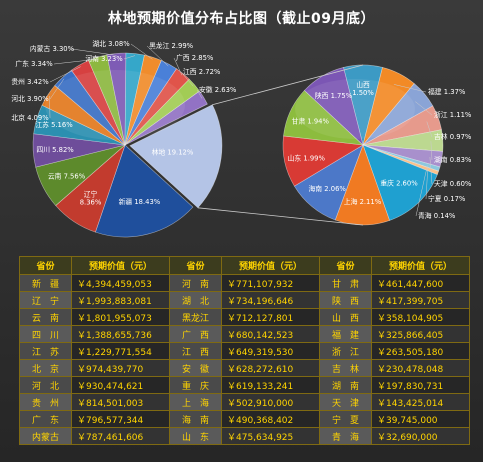  Describe the element at coordinates (421, 192) in the screenshot. I see `right-leader-青海` at that location.